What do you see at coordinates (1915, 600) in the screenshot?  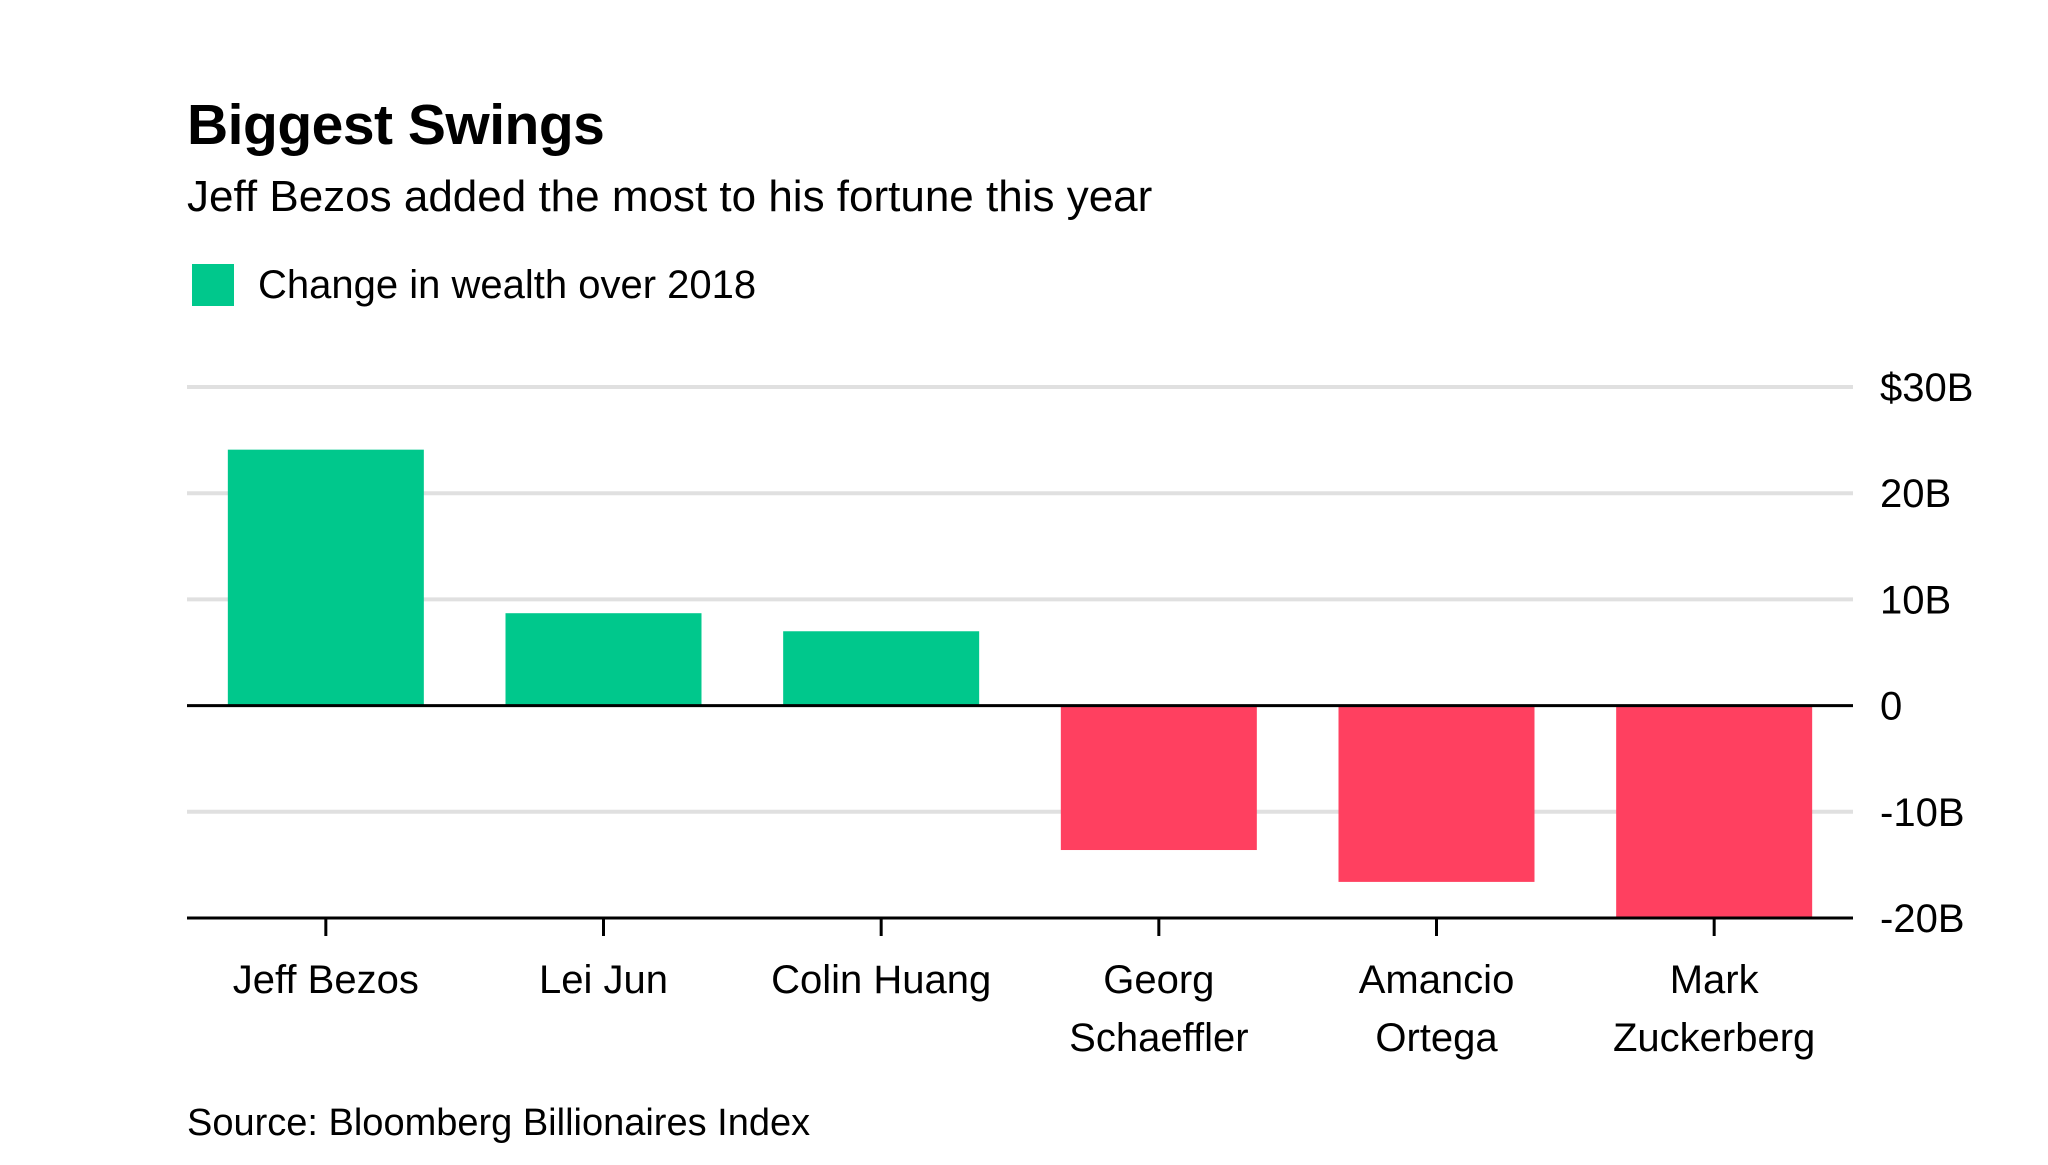 I see `y-tick-label: 10B` at bounding box center [1915, 600].